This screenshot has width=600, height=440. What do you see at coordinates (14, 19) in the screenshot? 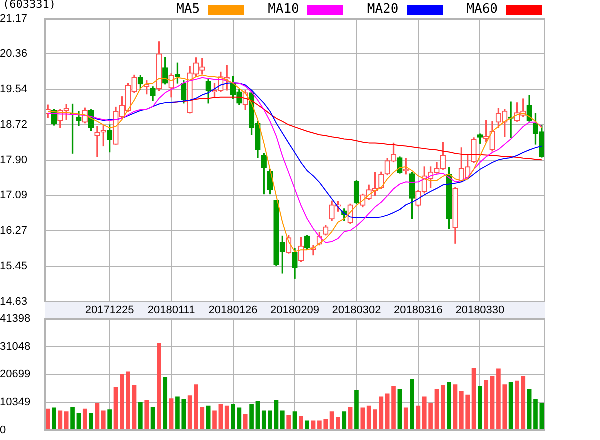
I see `y-tick-label: 21.17` at bounding box center [14, 19].